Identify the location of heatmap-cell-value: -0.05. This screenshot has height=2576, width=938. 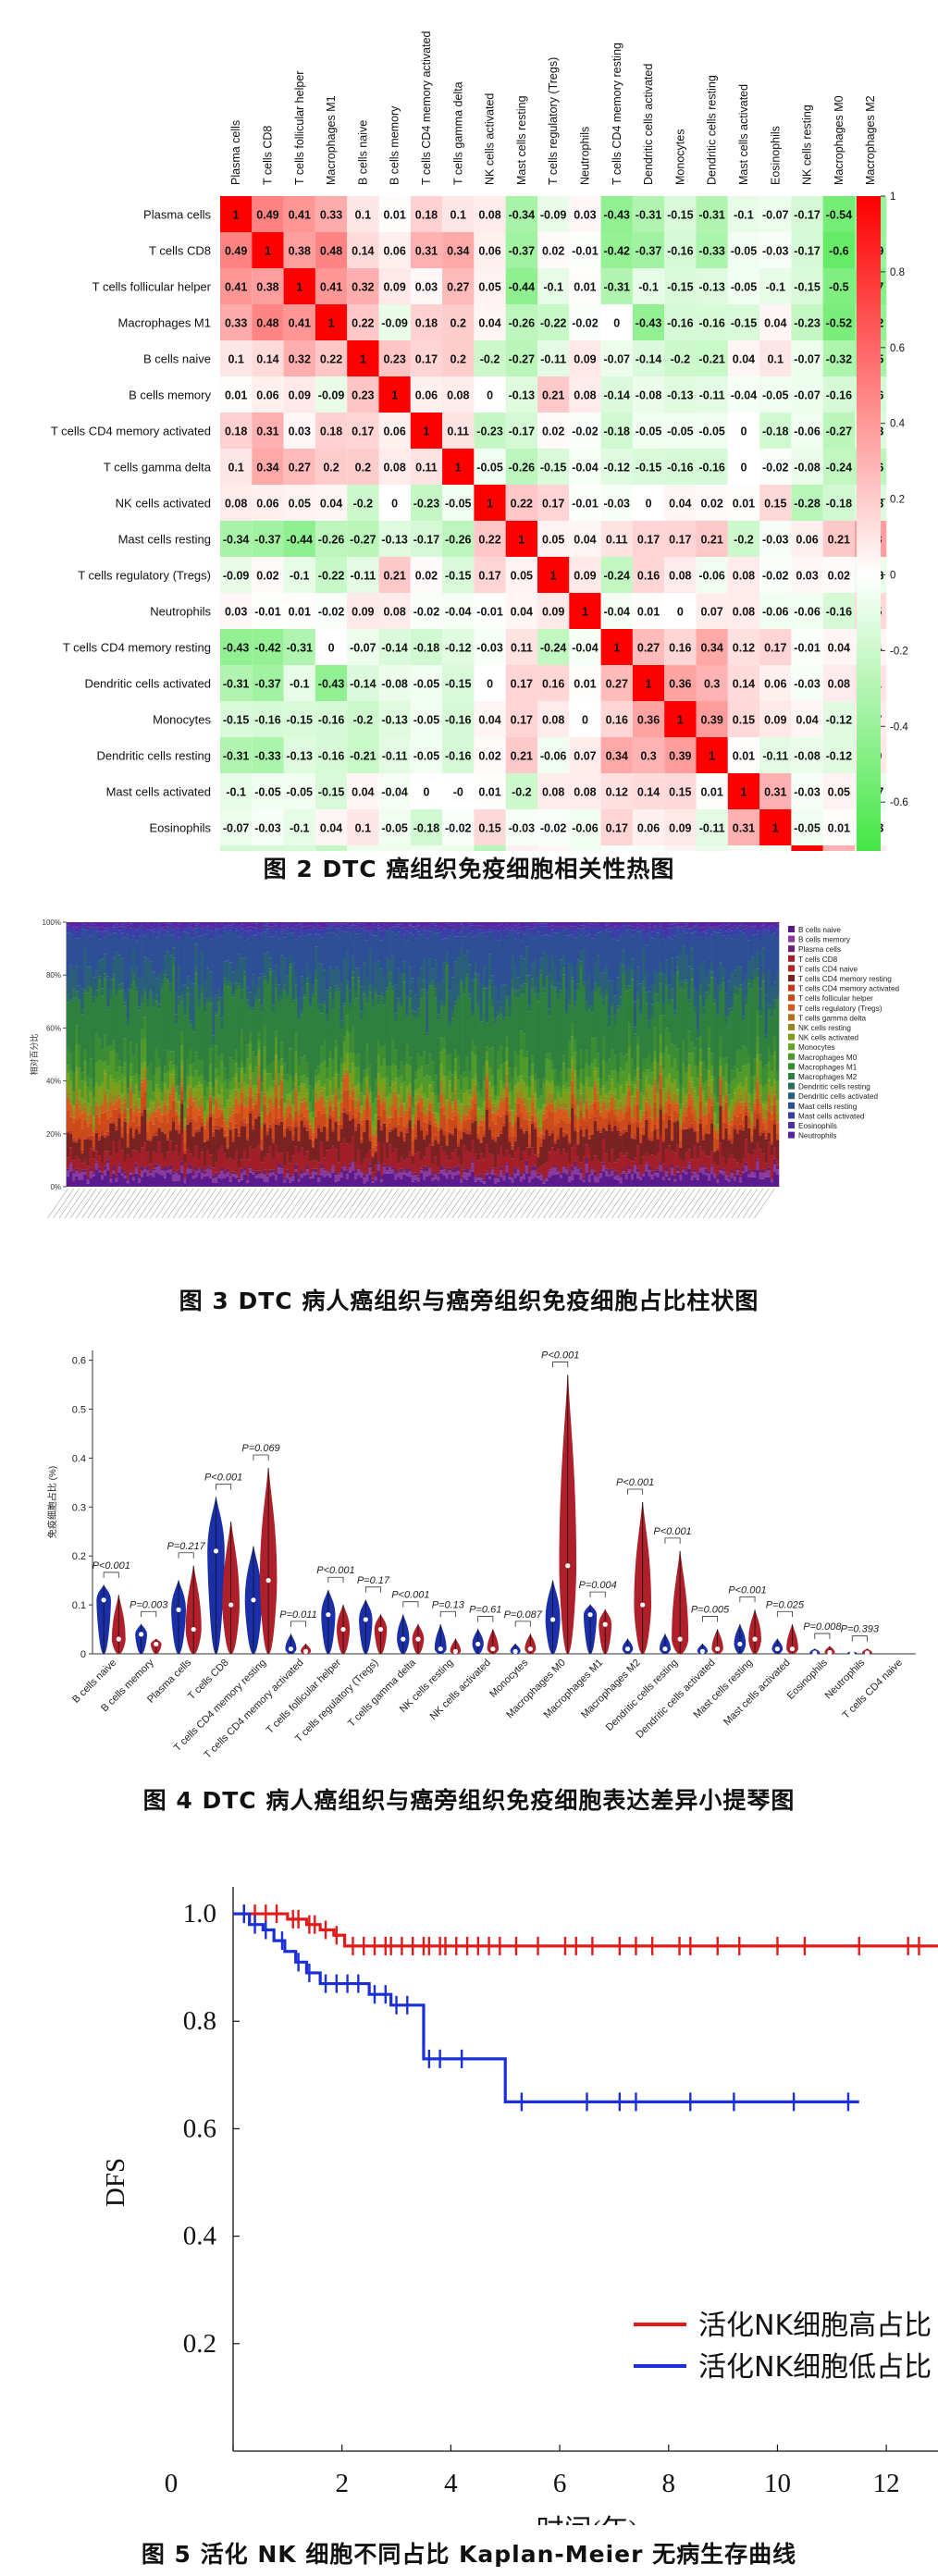
(426, 684).